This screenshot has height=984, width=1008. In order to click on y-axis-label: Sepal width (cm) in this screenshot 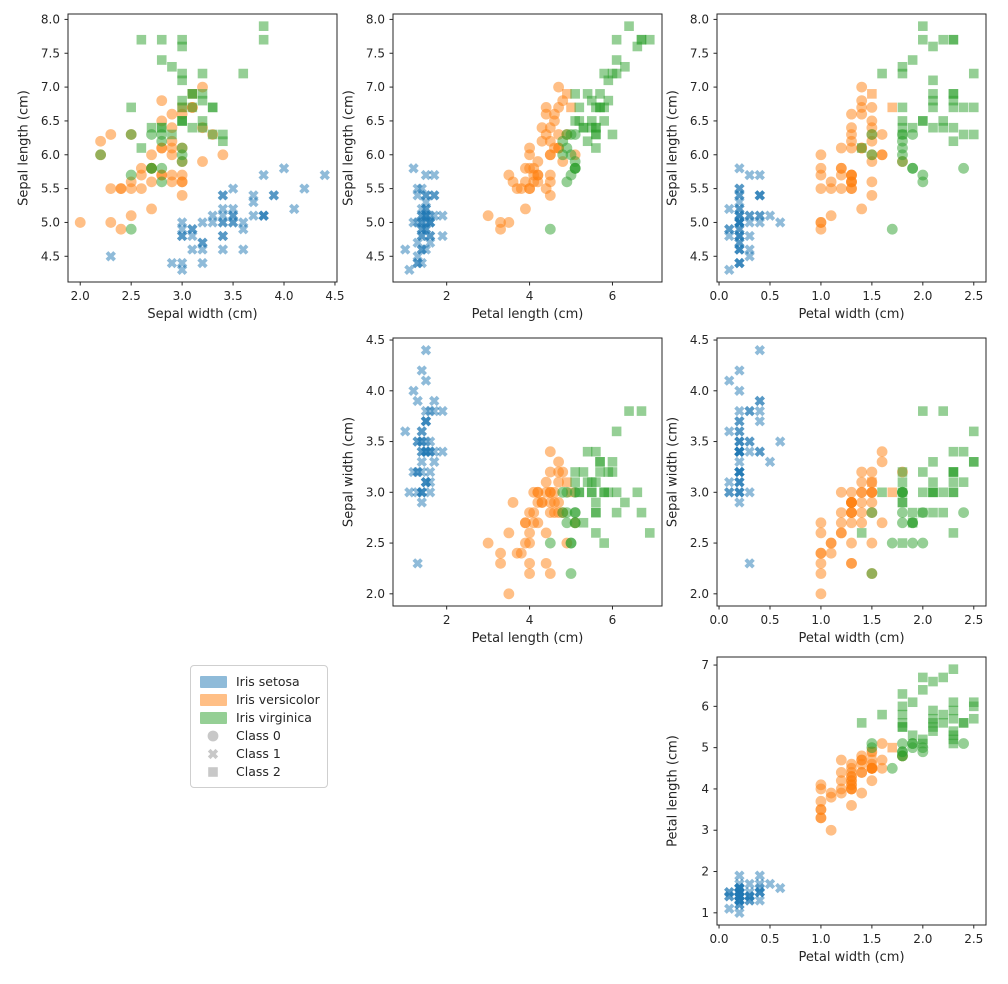, I will do `click(349, 472)`.